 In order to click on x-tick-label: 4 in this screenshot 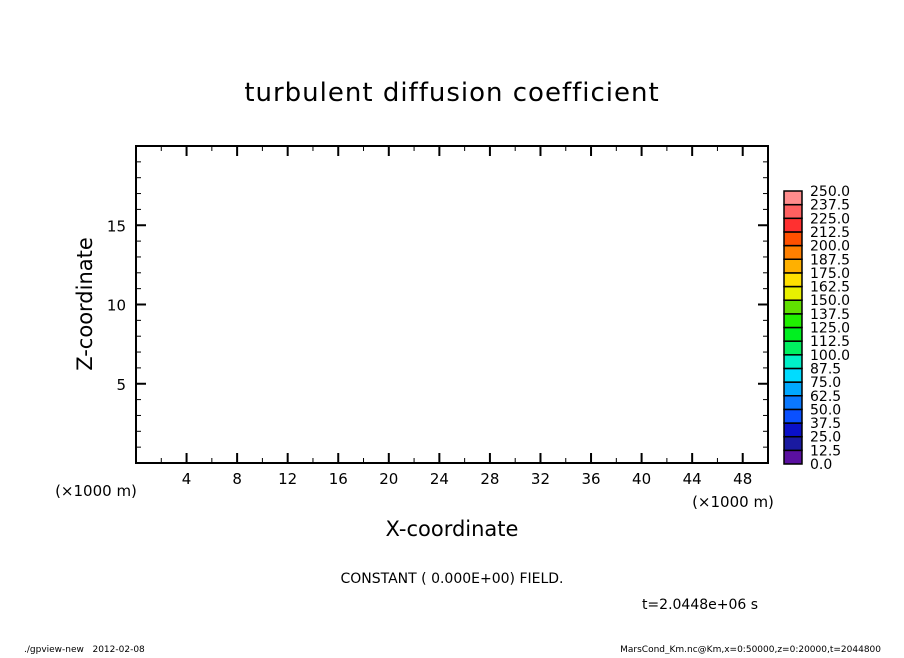, I will do `click(187, 479)`.